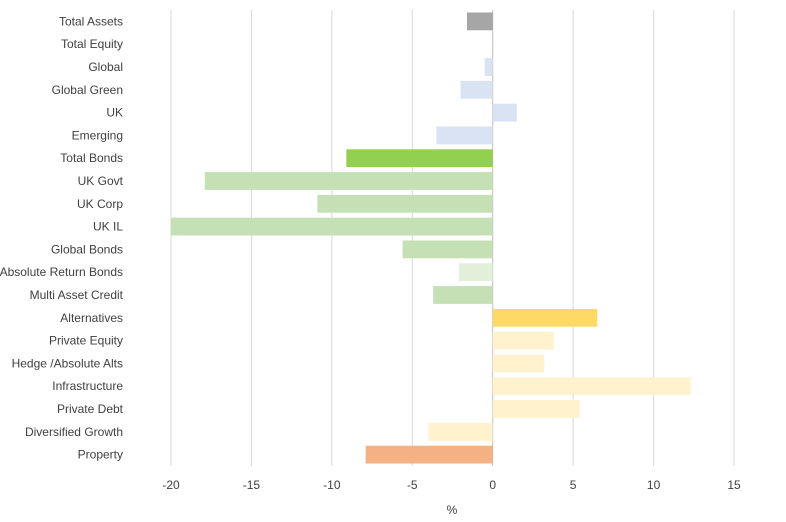 The width and height of the screenshot is (786, 522). I want to click on category-label: UK, so click(114, 113).